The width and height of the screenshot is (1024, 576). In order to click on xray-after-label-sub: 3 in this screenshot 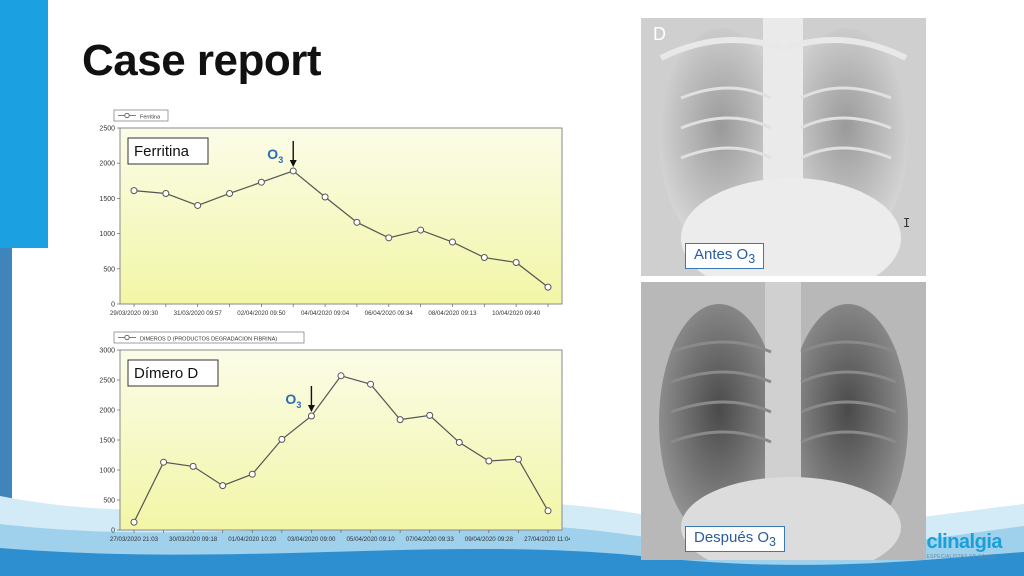, I will do `click(772, 542)`.